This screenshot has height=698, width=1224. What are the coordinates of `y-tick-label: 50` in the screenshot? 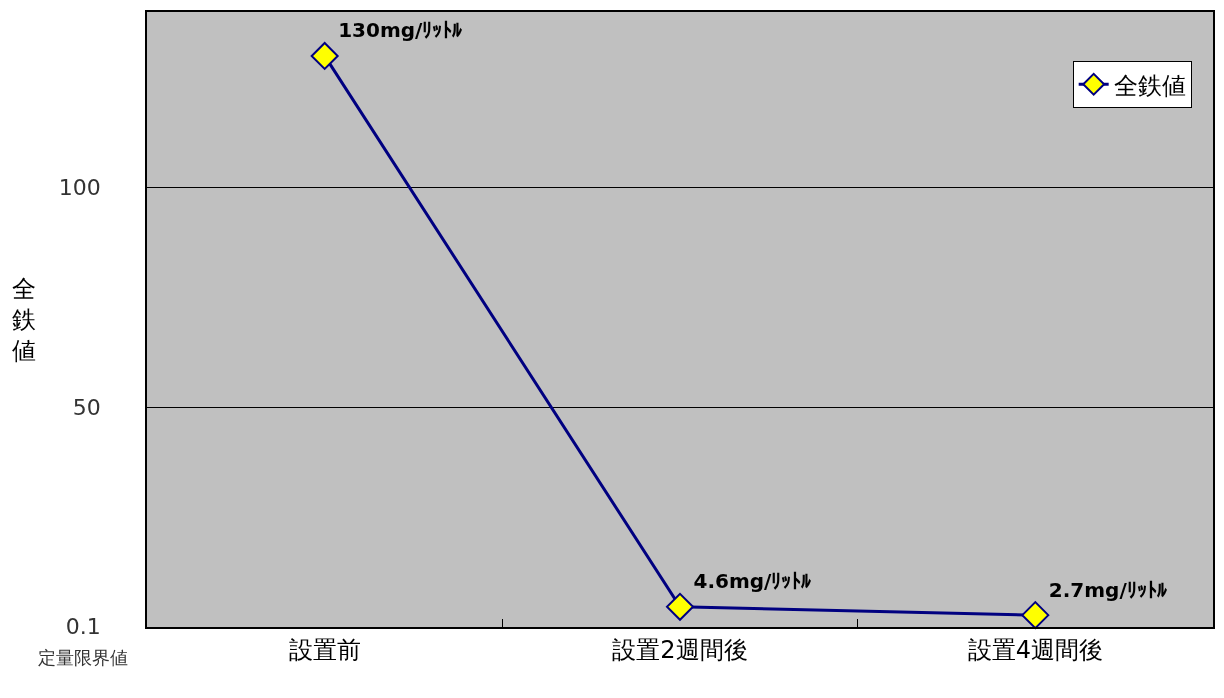 It's located at (86, 408).